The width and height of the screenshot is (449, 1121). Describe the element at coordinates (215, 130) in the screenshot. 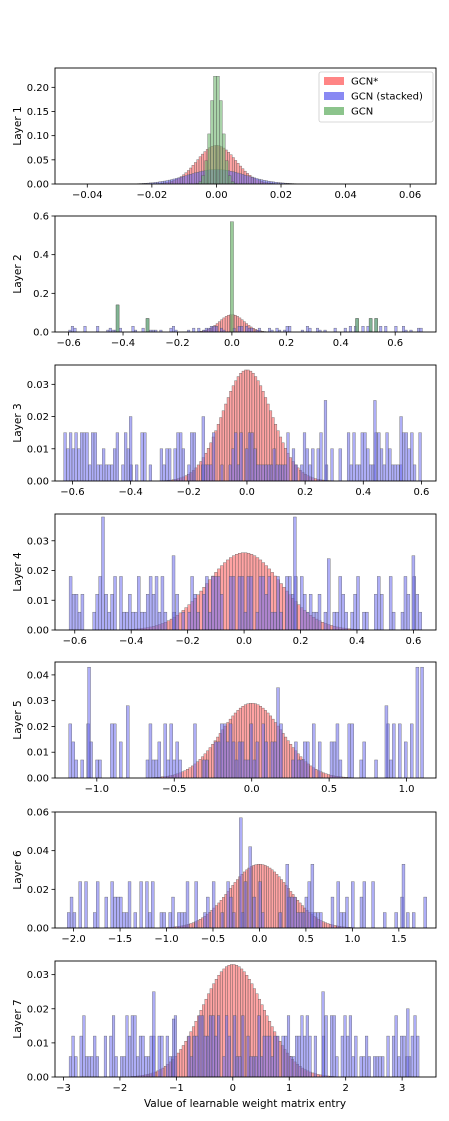

I see `bar-gcn` at that location.